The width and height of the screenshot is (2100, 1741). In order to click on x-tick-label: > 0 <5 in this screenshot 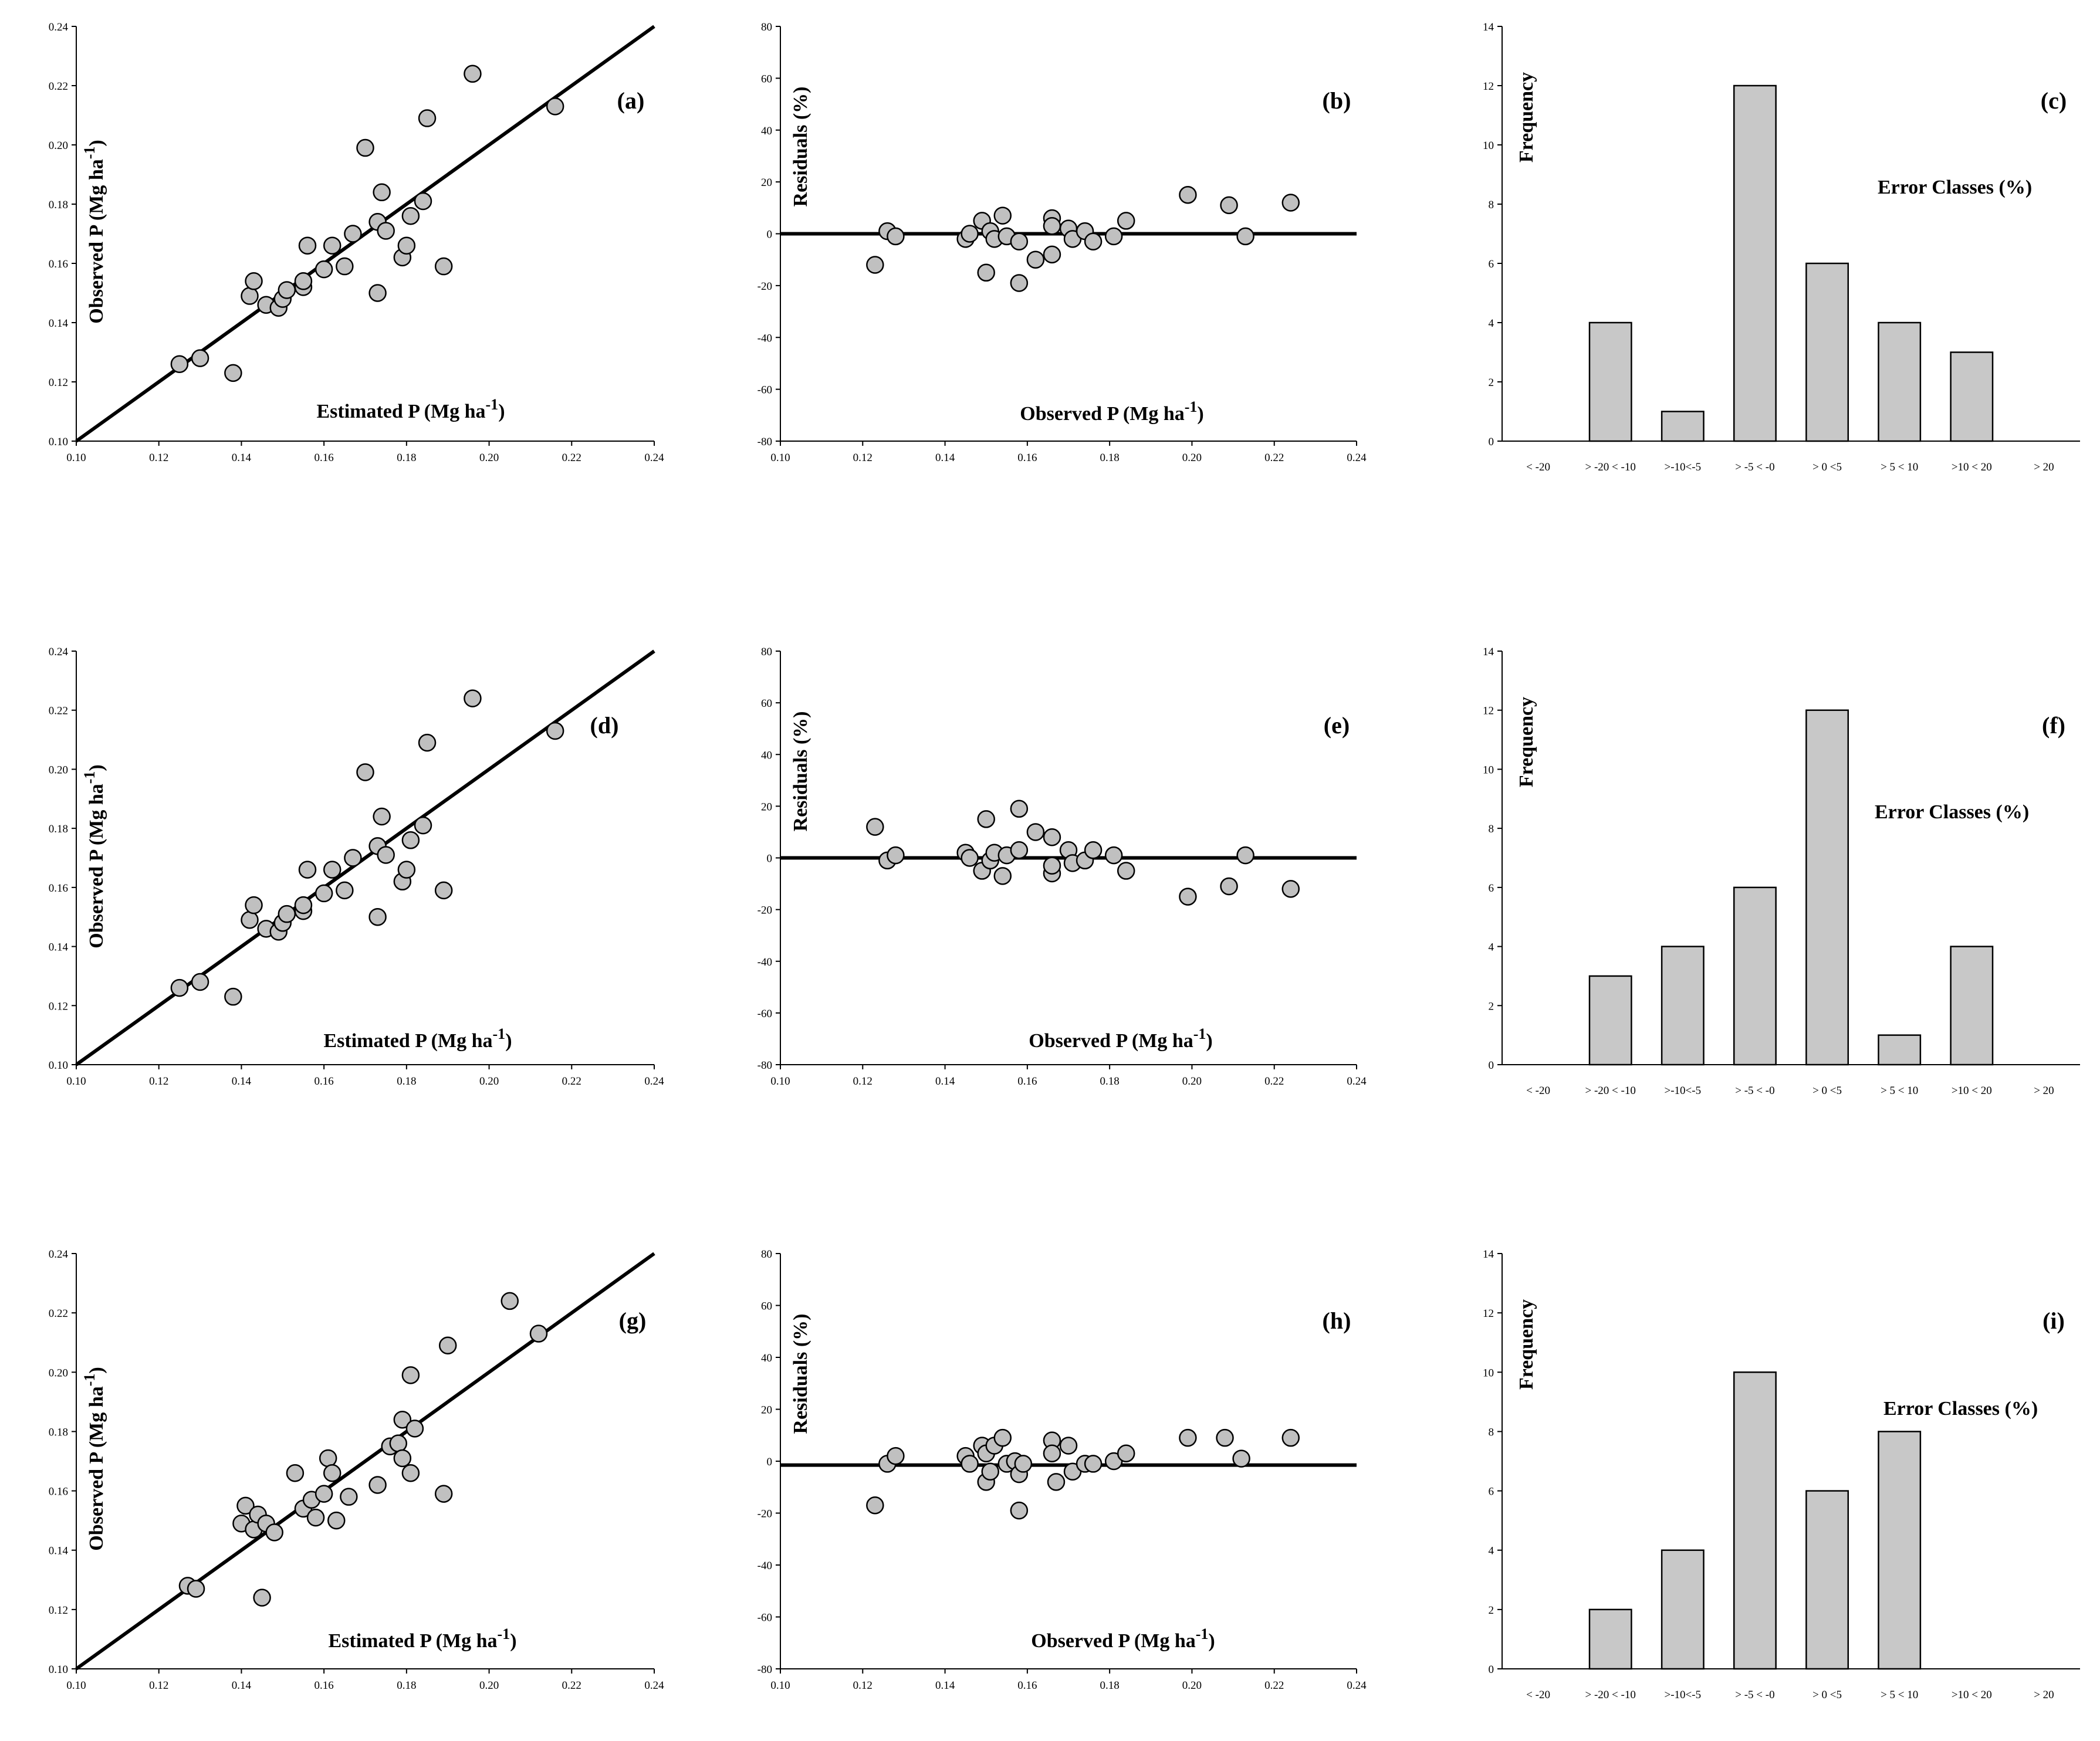, I will do `click(1827, 1695)`.